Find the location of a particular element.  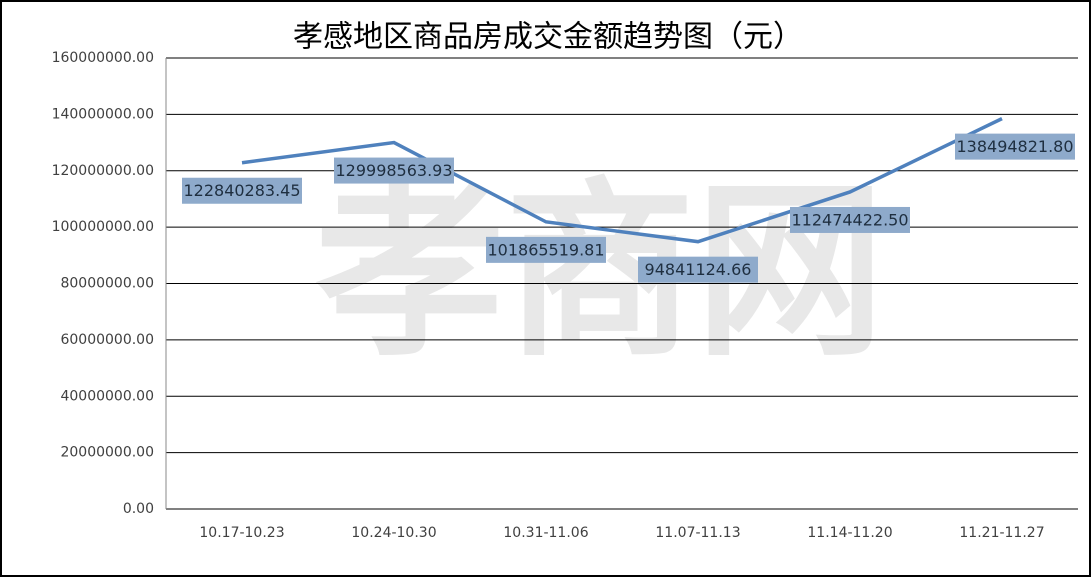

data-label: 138494821.80 is located at coordinates (1014, 146).